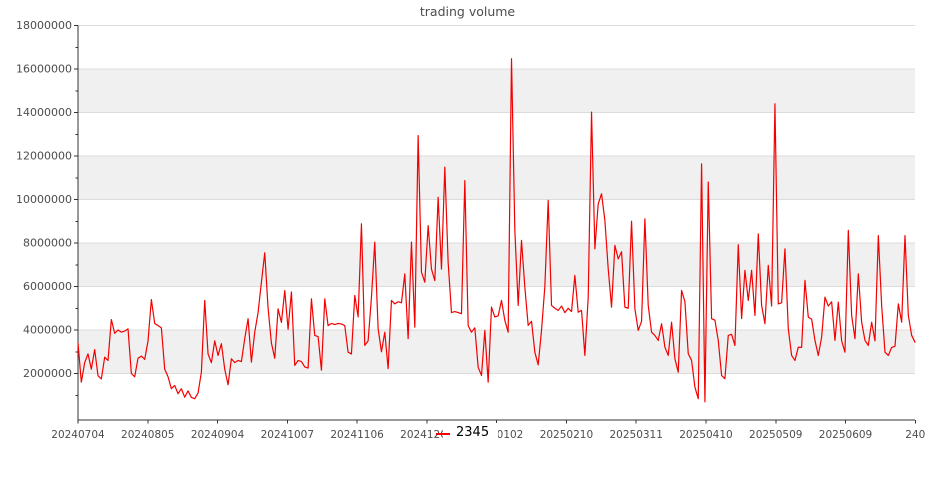 The image size is (935, 500). I want to click on x-tick-label: 20241106, so click(357, 435).